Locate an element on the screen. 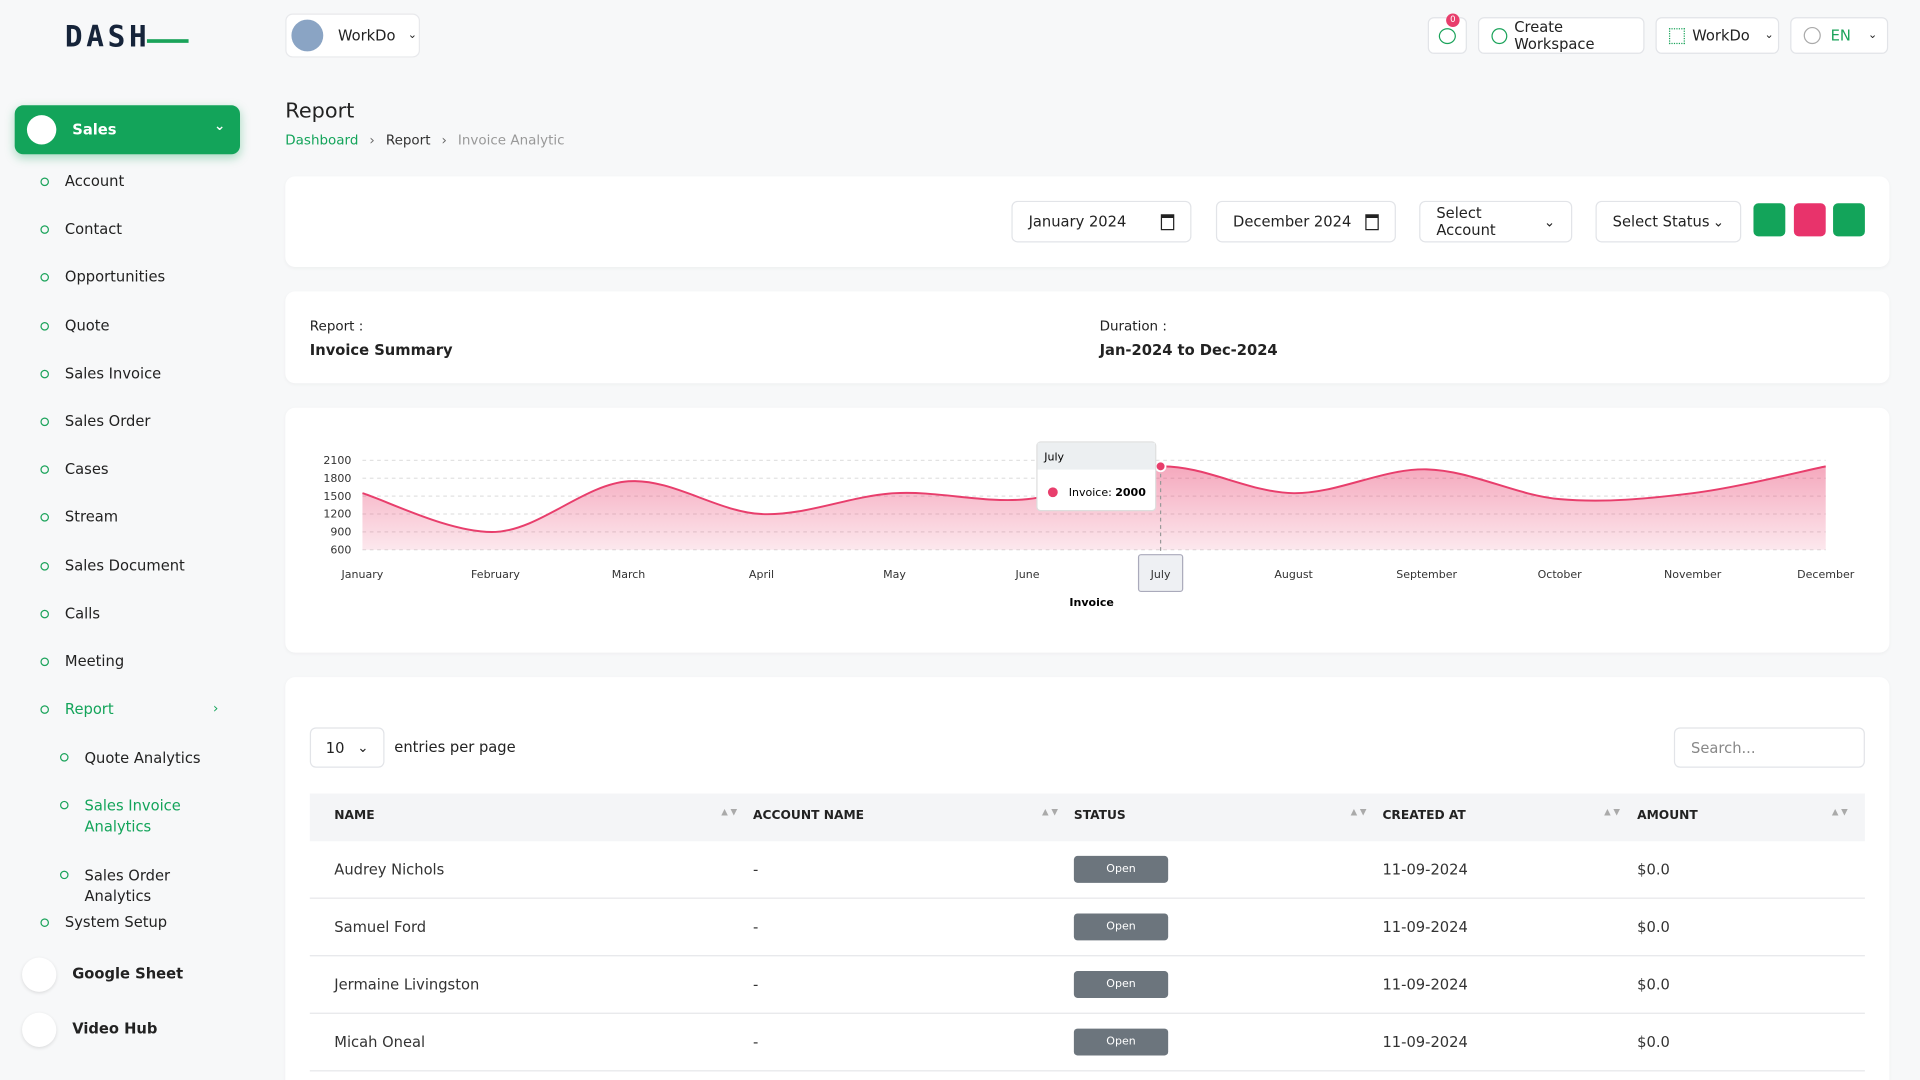  point is located at coordinates (1160, 466).